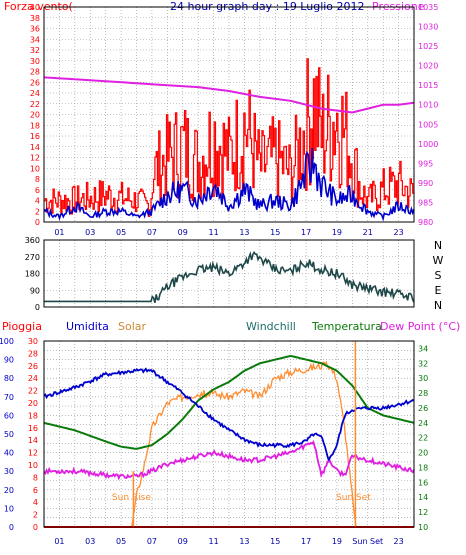  I want to click on x-tick-label: 11, so click(213, 232).